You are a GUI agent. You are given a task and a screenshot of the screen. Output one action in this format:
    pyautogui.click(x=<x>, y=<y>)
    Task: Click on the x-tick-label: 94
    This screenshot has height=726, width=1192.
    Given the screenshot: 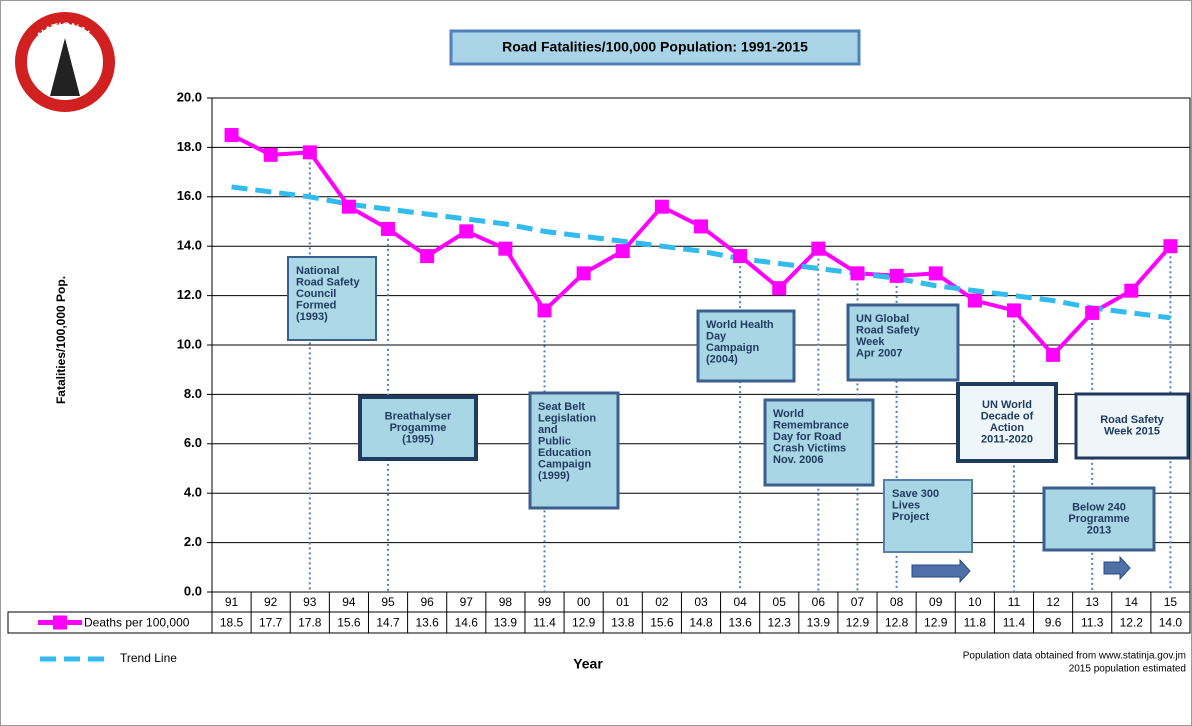 What is the action you would take?
    pyautogui.click(x=349, y=602)
    